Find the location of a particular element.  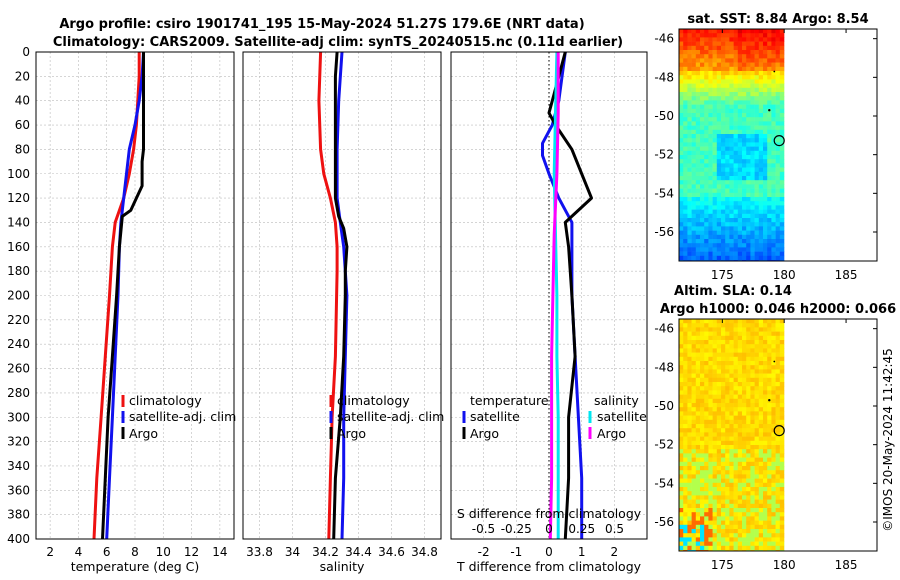

copyright-stamp: ©IMOS 20-May-2024 11:42:45 is located at coordinates (888, 440).